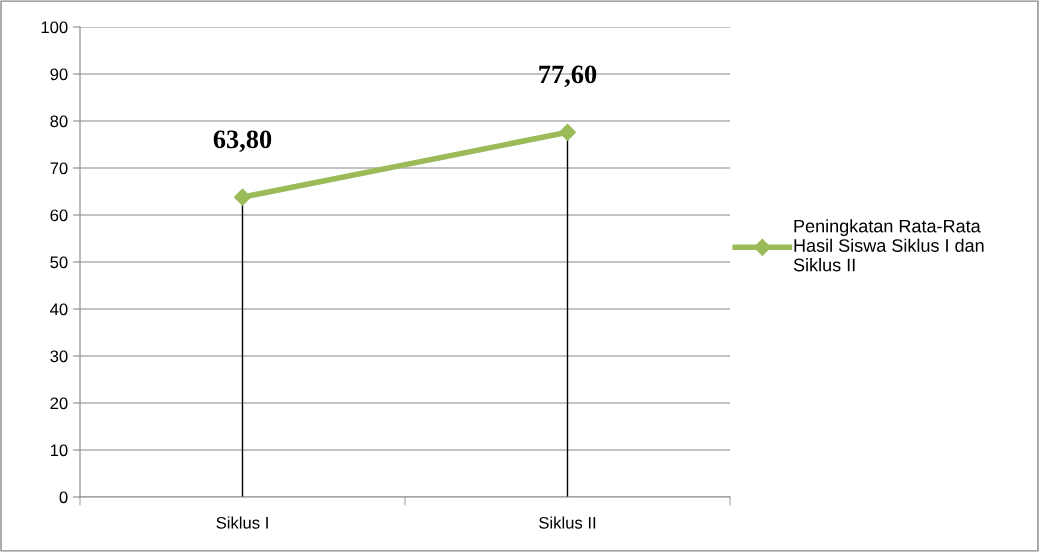  I want to click on y-tick-label: 20, so click(59, 403).